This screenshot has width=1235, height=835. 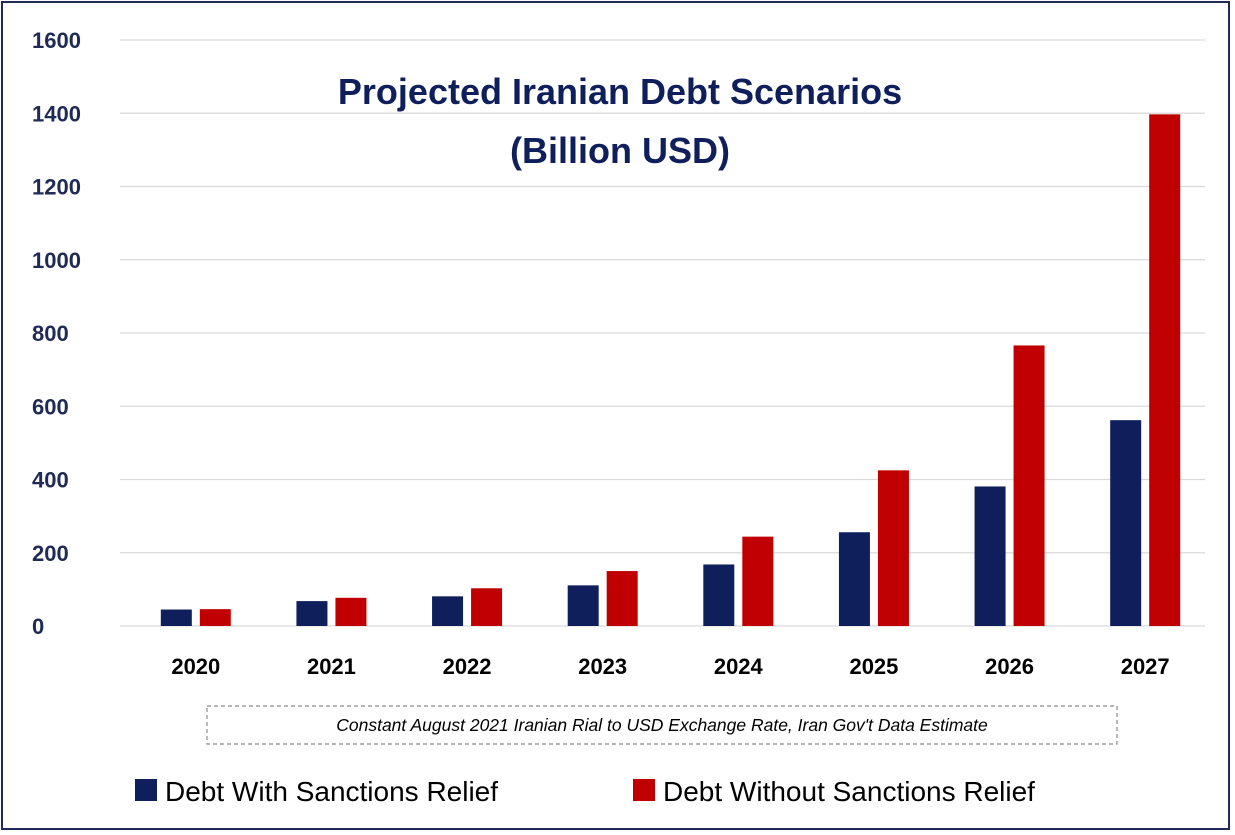 I want to click on bar-without-relief-2026, so click(x=1029, y=485).